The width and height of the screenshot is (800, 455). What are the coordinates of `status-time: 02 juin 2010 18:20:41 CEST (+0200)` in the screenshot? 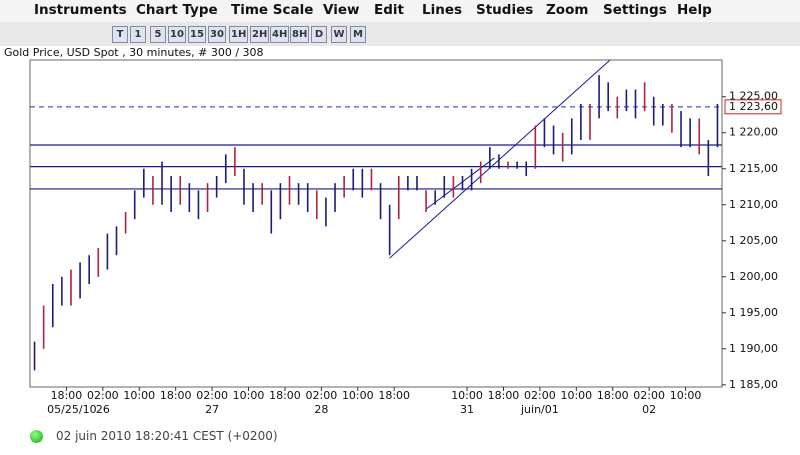 It's located at (167, 436).